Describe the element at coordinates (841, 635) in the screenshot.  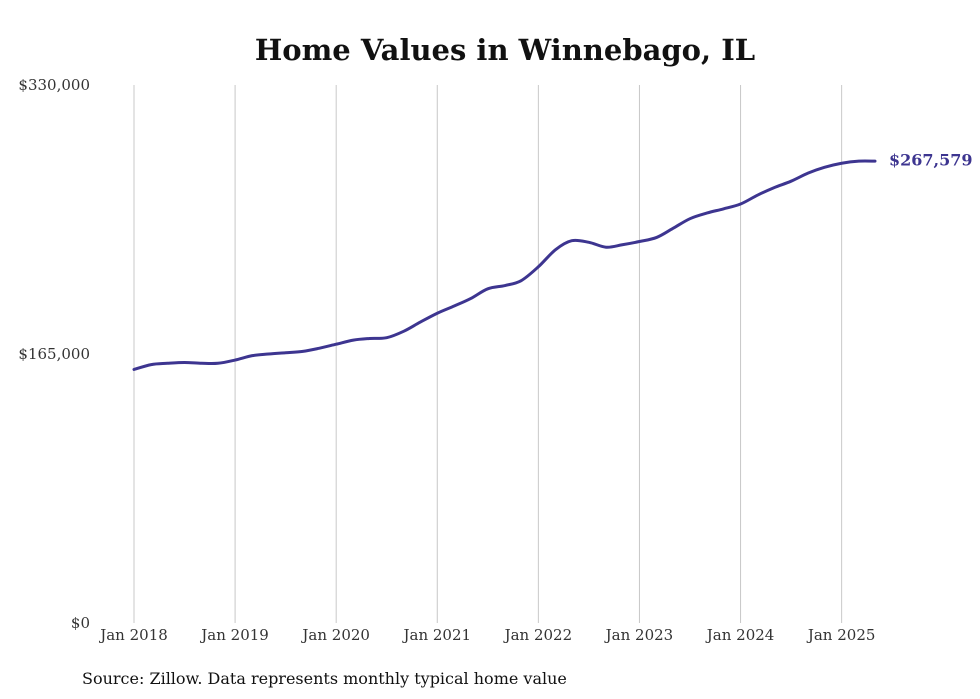
I see `x-tick-label: Jan 2025` at that location.